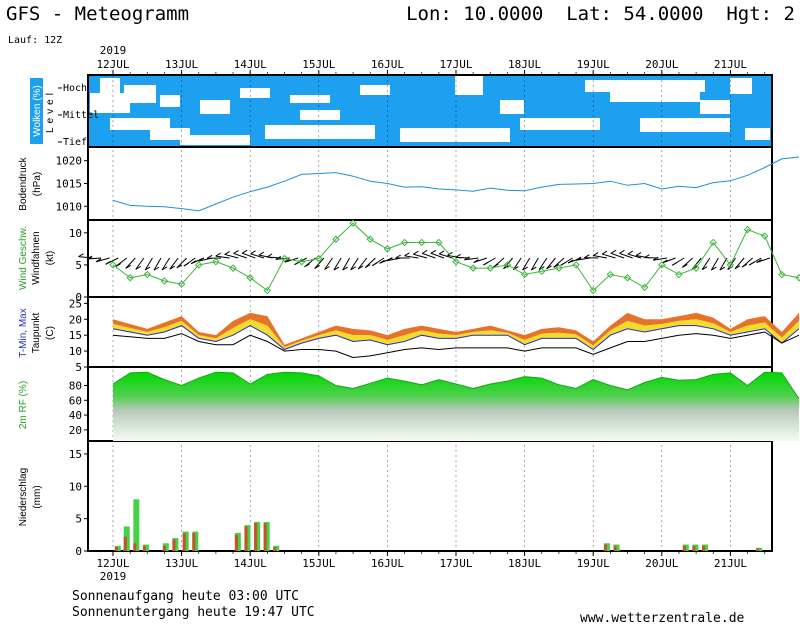 This screenshot has width=800, height=625. I want to click on y-tick-label: 0, so click(78, 297).